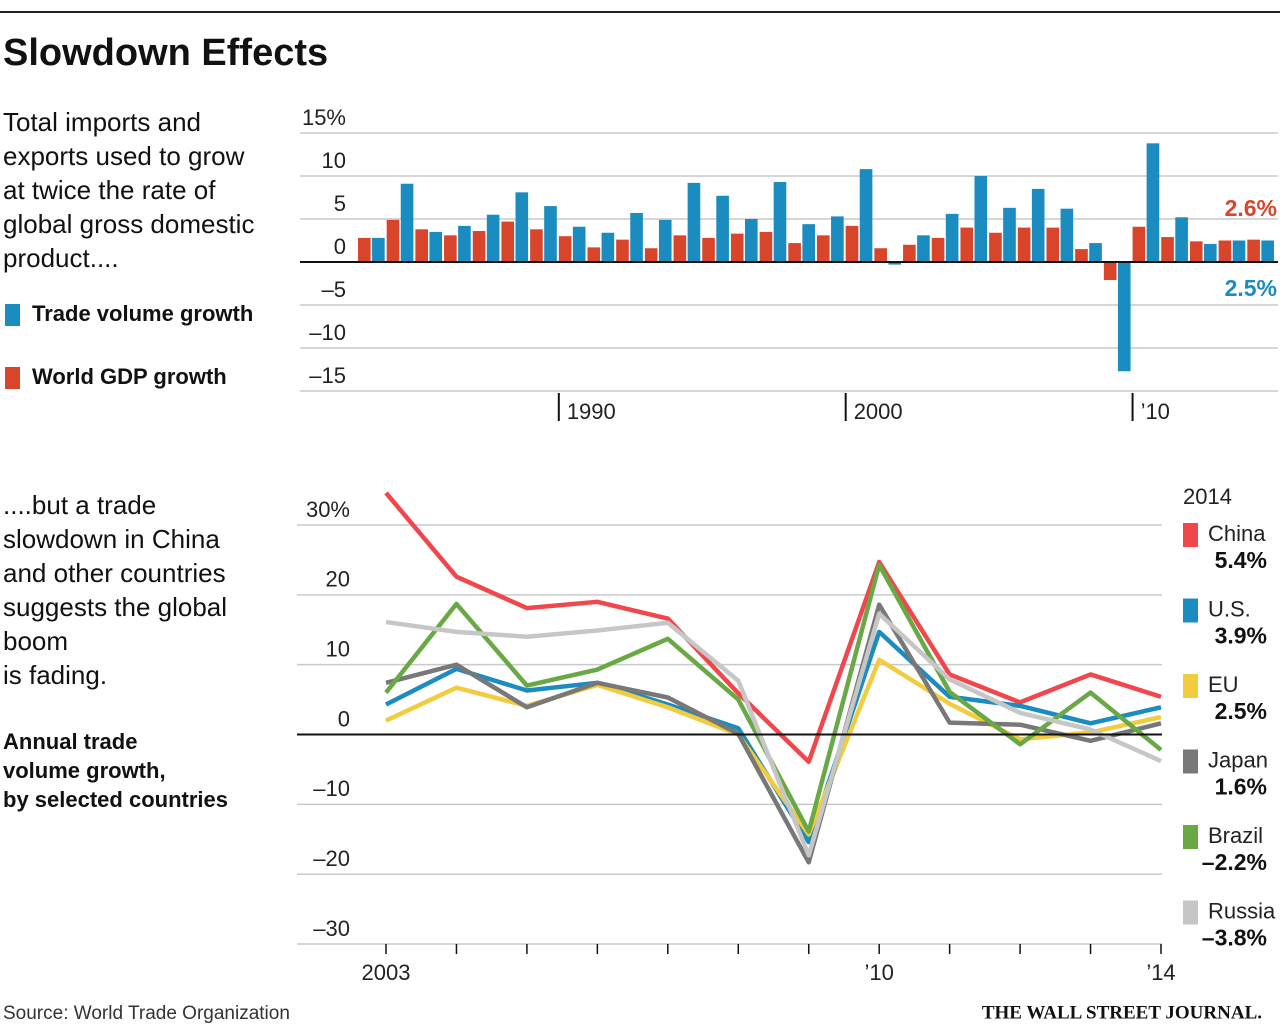 The width and height of the screenshot is (1280, 1028). What do you see at coordinates (35, 641) in the screenshot?
I see `description-line: boom` at bounding box center [35, 641].